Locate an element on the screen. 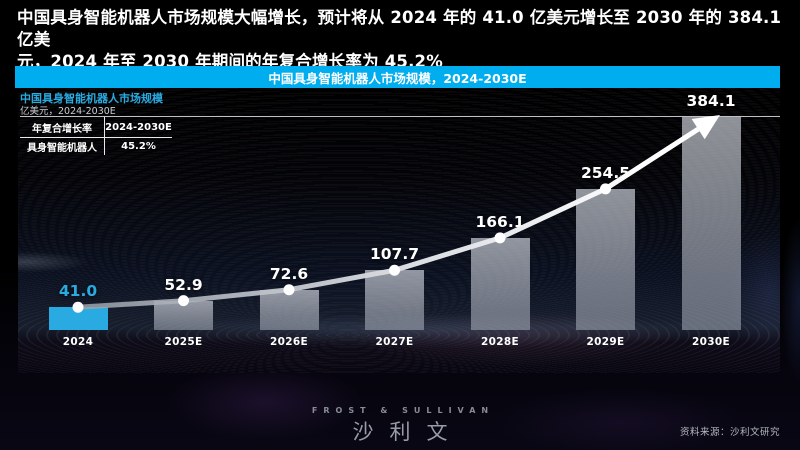 The height and width of the screenshot is (450, 800). value-label-2028E: 166.1 is located at coordinates (500, 221).